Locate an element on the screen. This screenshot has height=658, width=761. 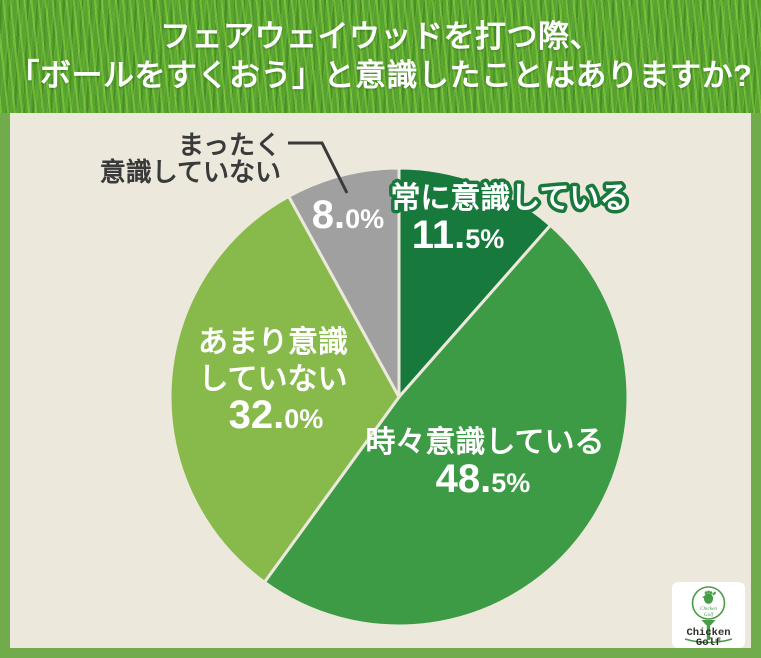
chicken-golf-logo: Chicken Golf Chicken Golf is located at coordinates (708, 615).